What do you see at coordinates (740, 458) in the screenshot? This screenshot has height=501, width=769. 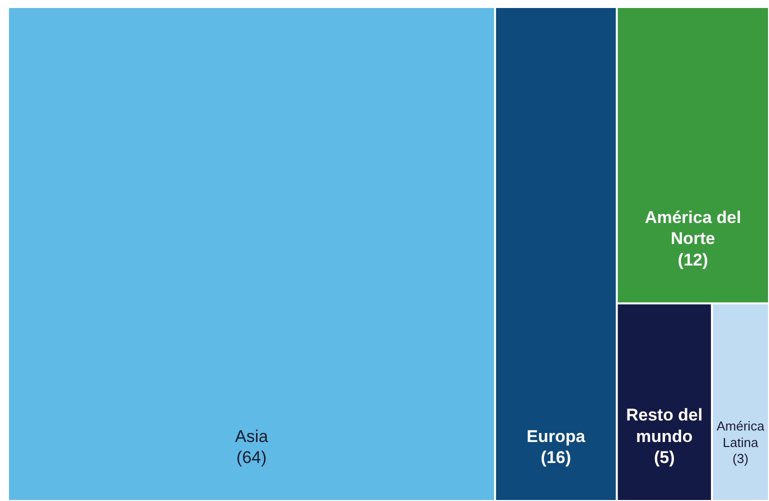 I see `data-label: (3)` at bounding box center [740, 458].